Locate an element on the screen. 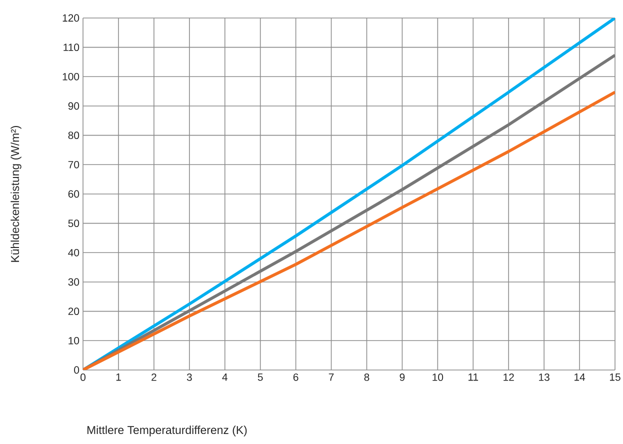 This screenshot has width=623, height=444. y-tick-label: 40 is located at coordinates (74, 252).